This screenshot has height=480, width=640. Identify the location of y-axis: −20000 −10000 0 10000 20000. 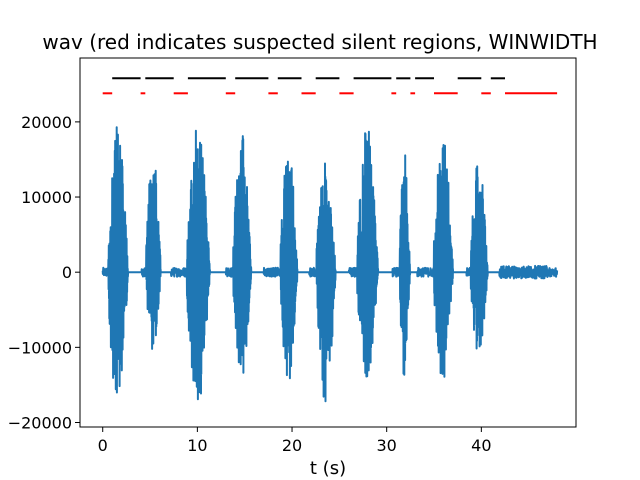
(44, 272).